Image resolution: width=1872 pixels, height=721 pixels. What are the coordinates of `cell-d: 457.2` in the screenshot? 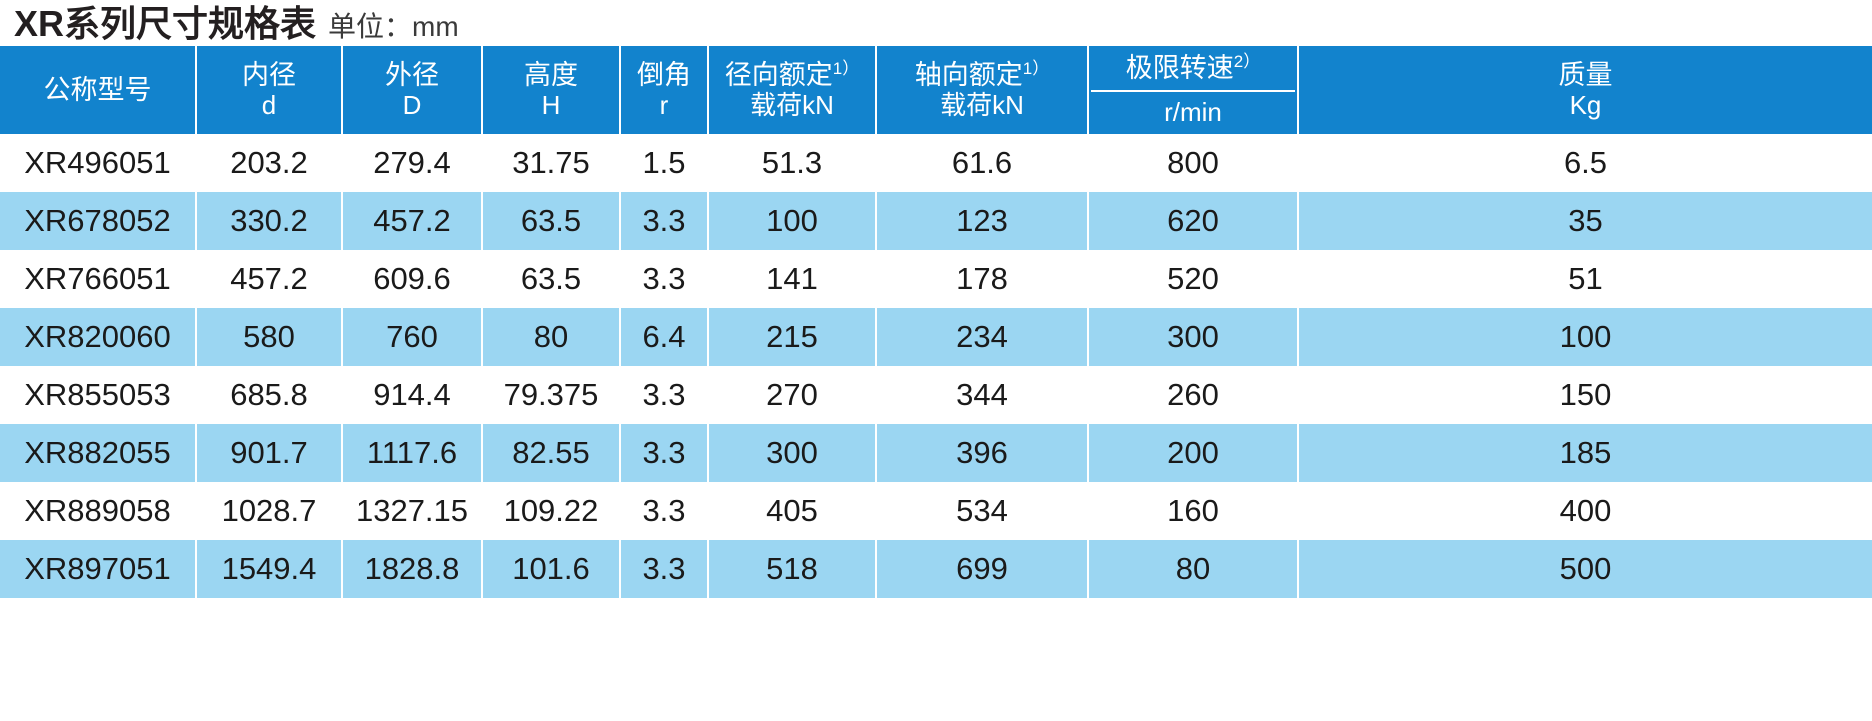 It's located at (269, 279).